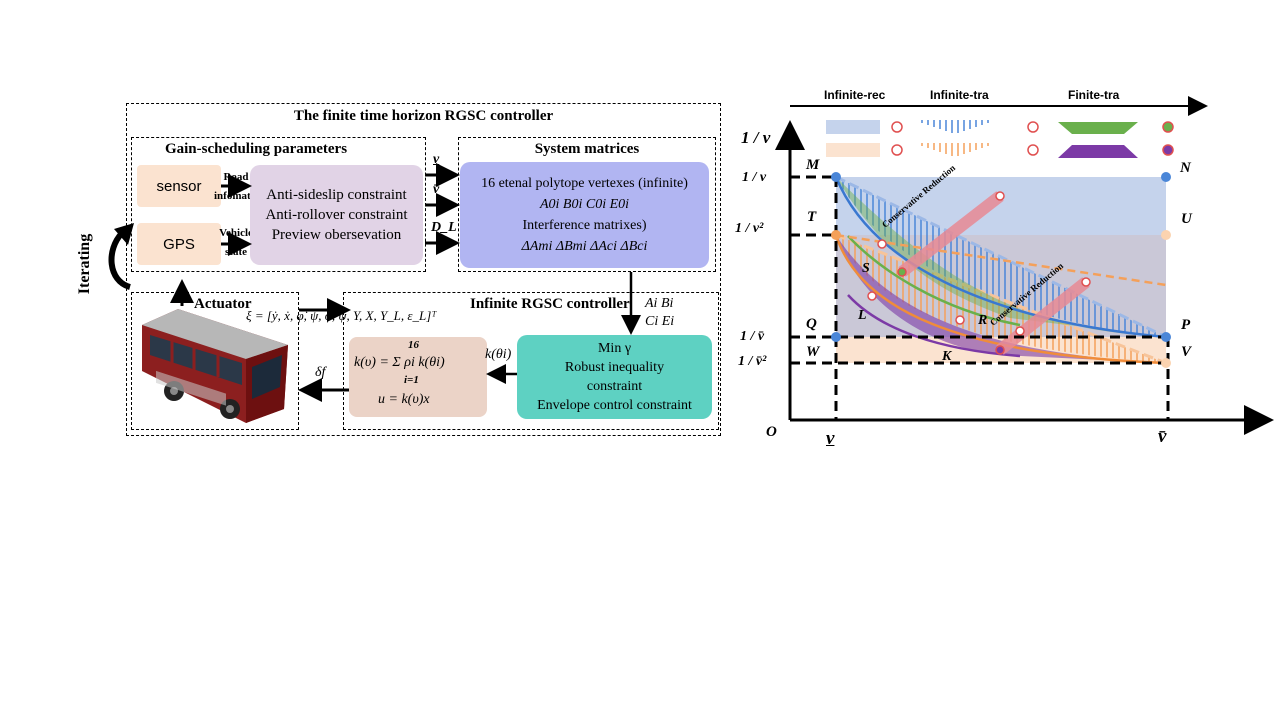 This screenshot has width=1280, height=720. What do you see at coordinates (584, 204) in the screenshot?
I see `nominal-matrices-text: A0i B0i C0i E0i` at bounding box center [584, 204].